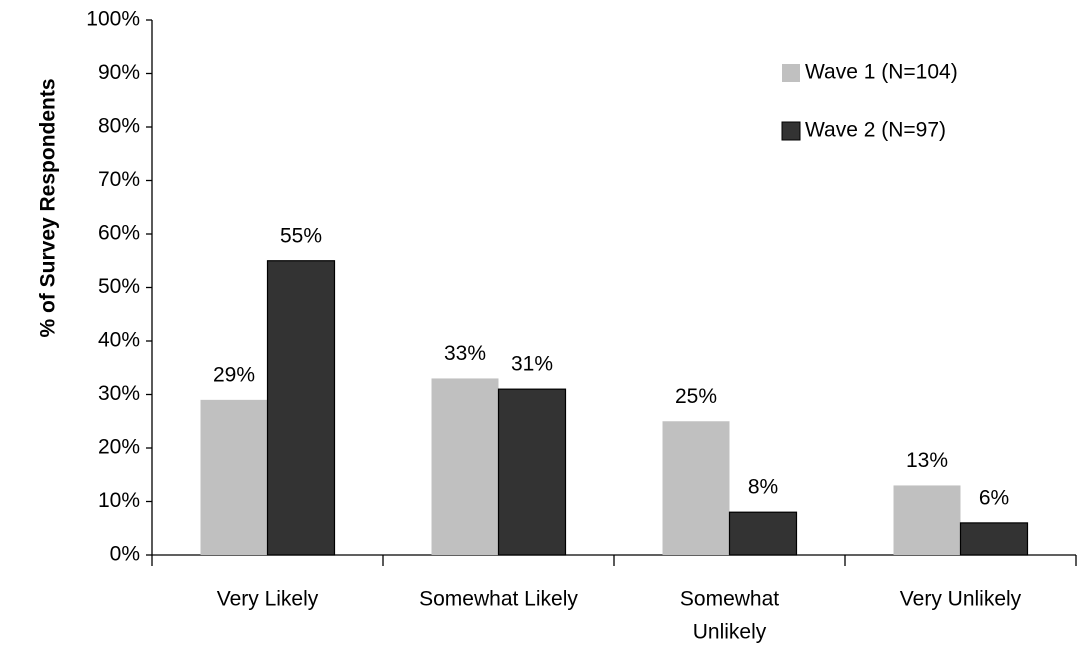 The image size is (1089, 647). Describe the element at coordinates (875, 130) in the screenshot. I see `legend-label: Wave 2 (N=97)` at that location.